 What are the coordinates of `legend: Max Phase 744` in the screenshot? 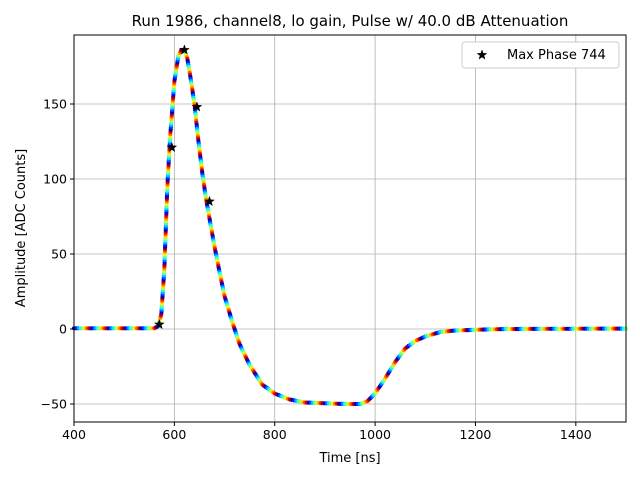 It's located at (540, 55).